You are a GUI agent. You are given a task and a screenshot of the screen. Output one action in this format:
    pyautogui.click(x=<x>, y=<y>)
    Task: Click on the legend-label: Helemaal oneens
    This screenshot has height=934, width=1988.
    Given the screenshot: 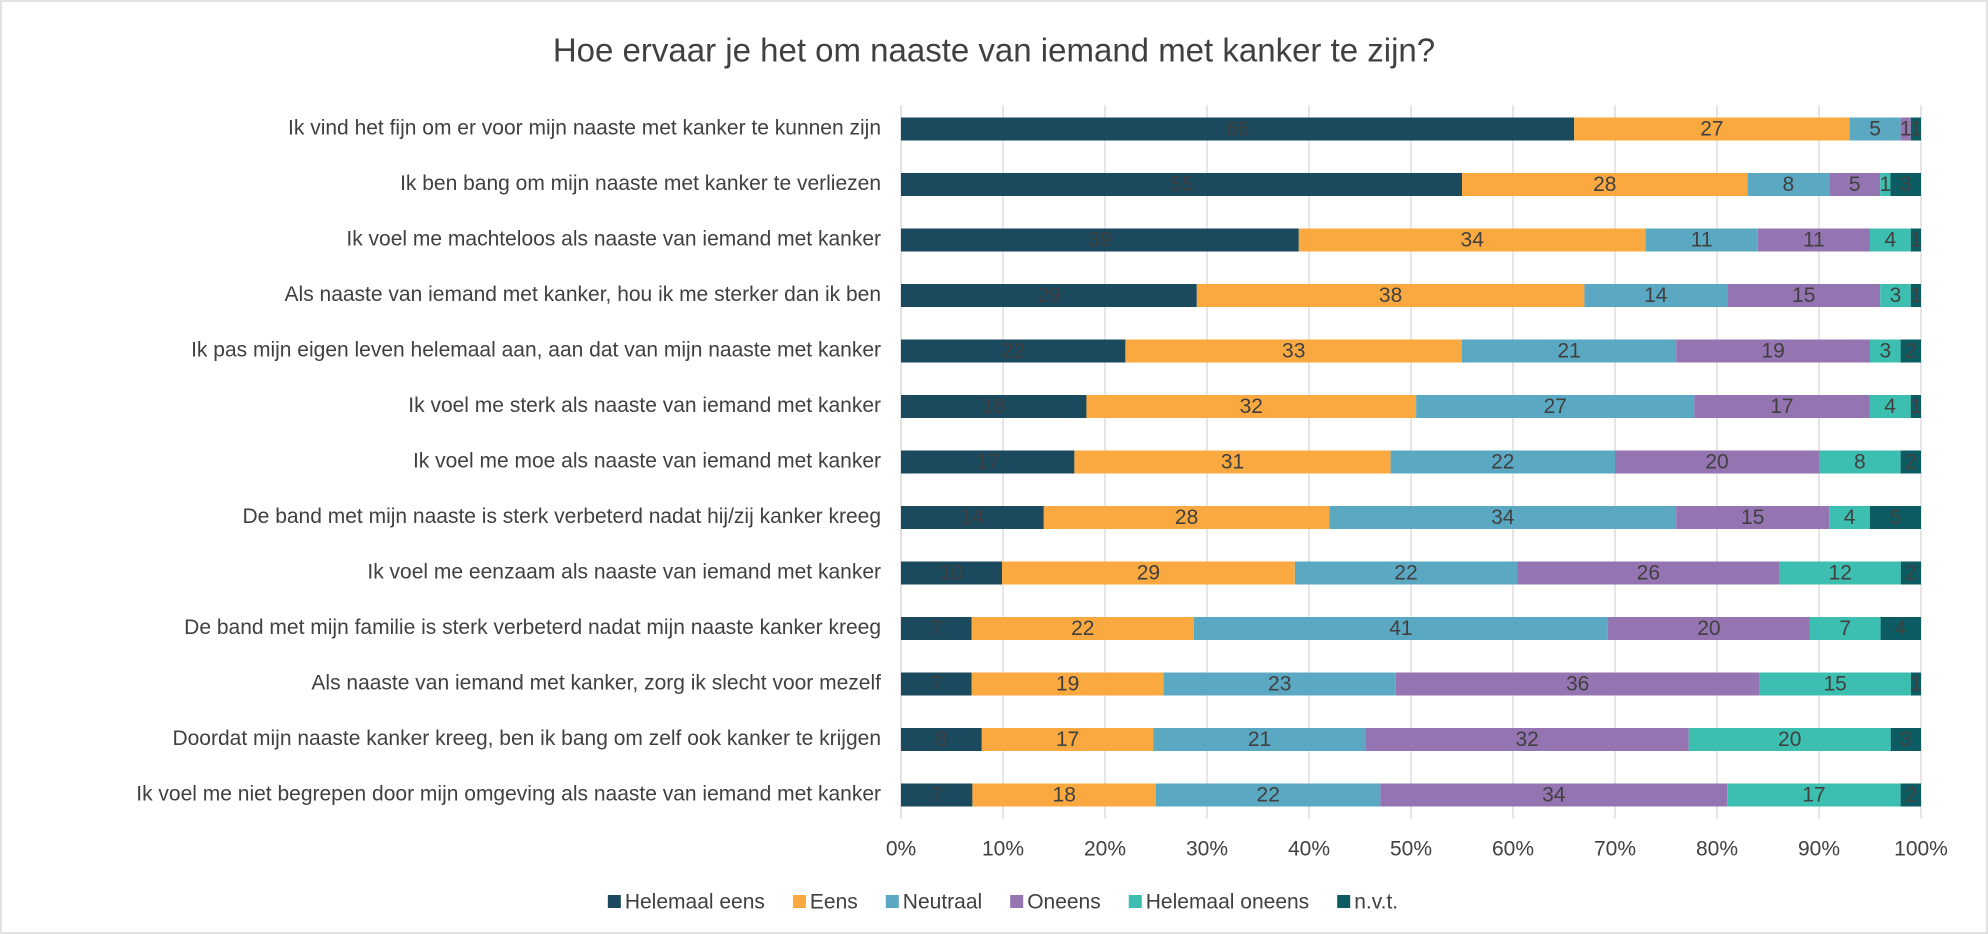 What is the action you would take?
    pyautogui.click(x=1227, y=902)
    